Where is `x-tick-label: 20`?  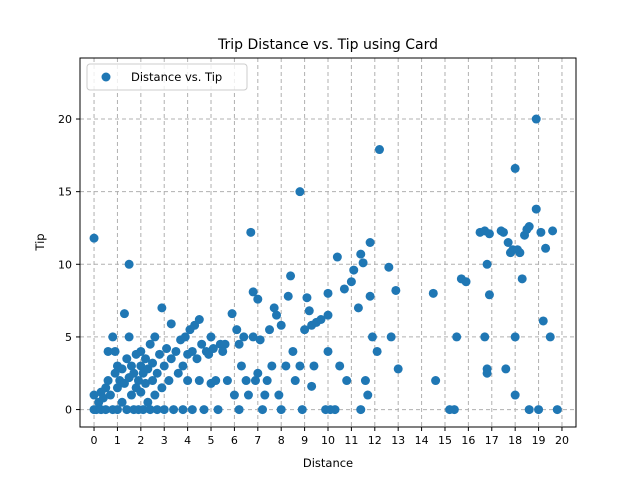 x-tick-label: 20 is located at coordinates (562, 440).